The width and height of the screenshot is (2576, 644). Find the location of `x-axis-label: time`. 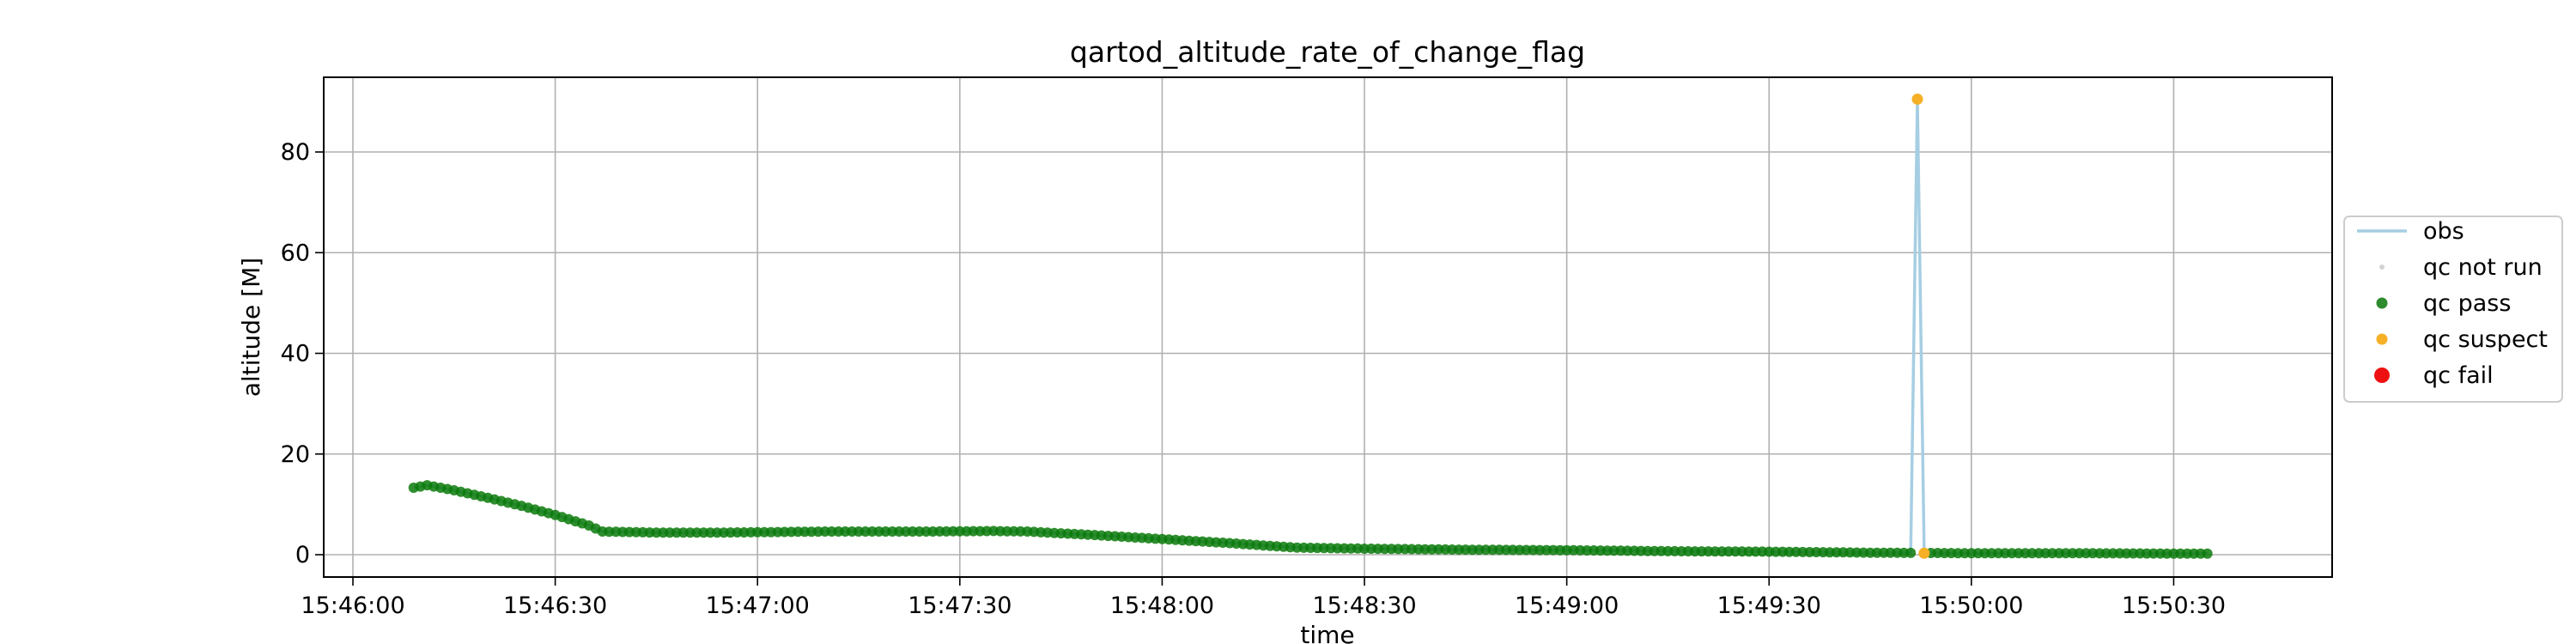

x-axis-label: time is located at coordinates (1327, 632).